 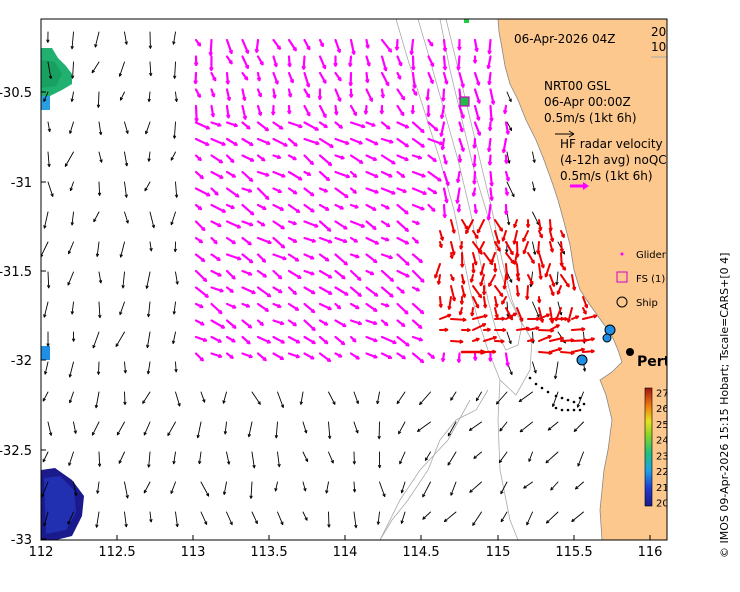 I want to click on date-label: 06-Apr-2026 04Z, so click(x=565, y=39).